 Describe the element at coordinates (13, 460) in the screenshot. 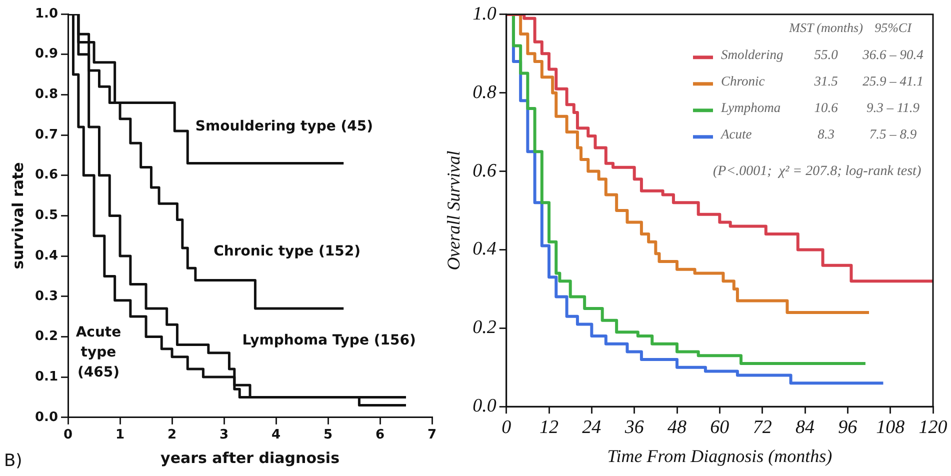

I see `text: B)` at that location.